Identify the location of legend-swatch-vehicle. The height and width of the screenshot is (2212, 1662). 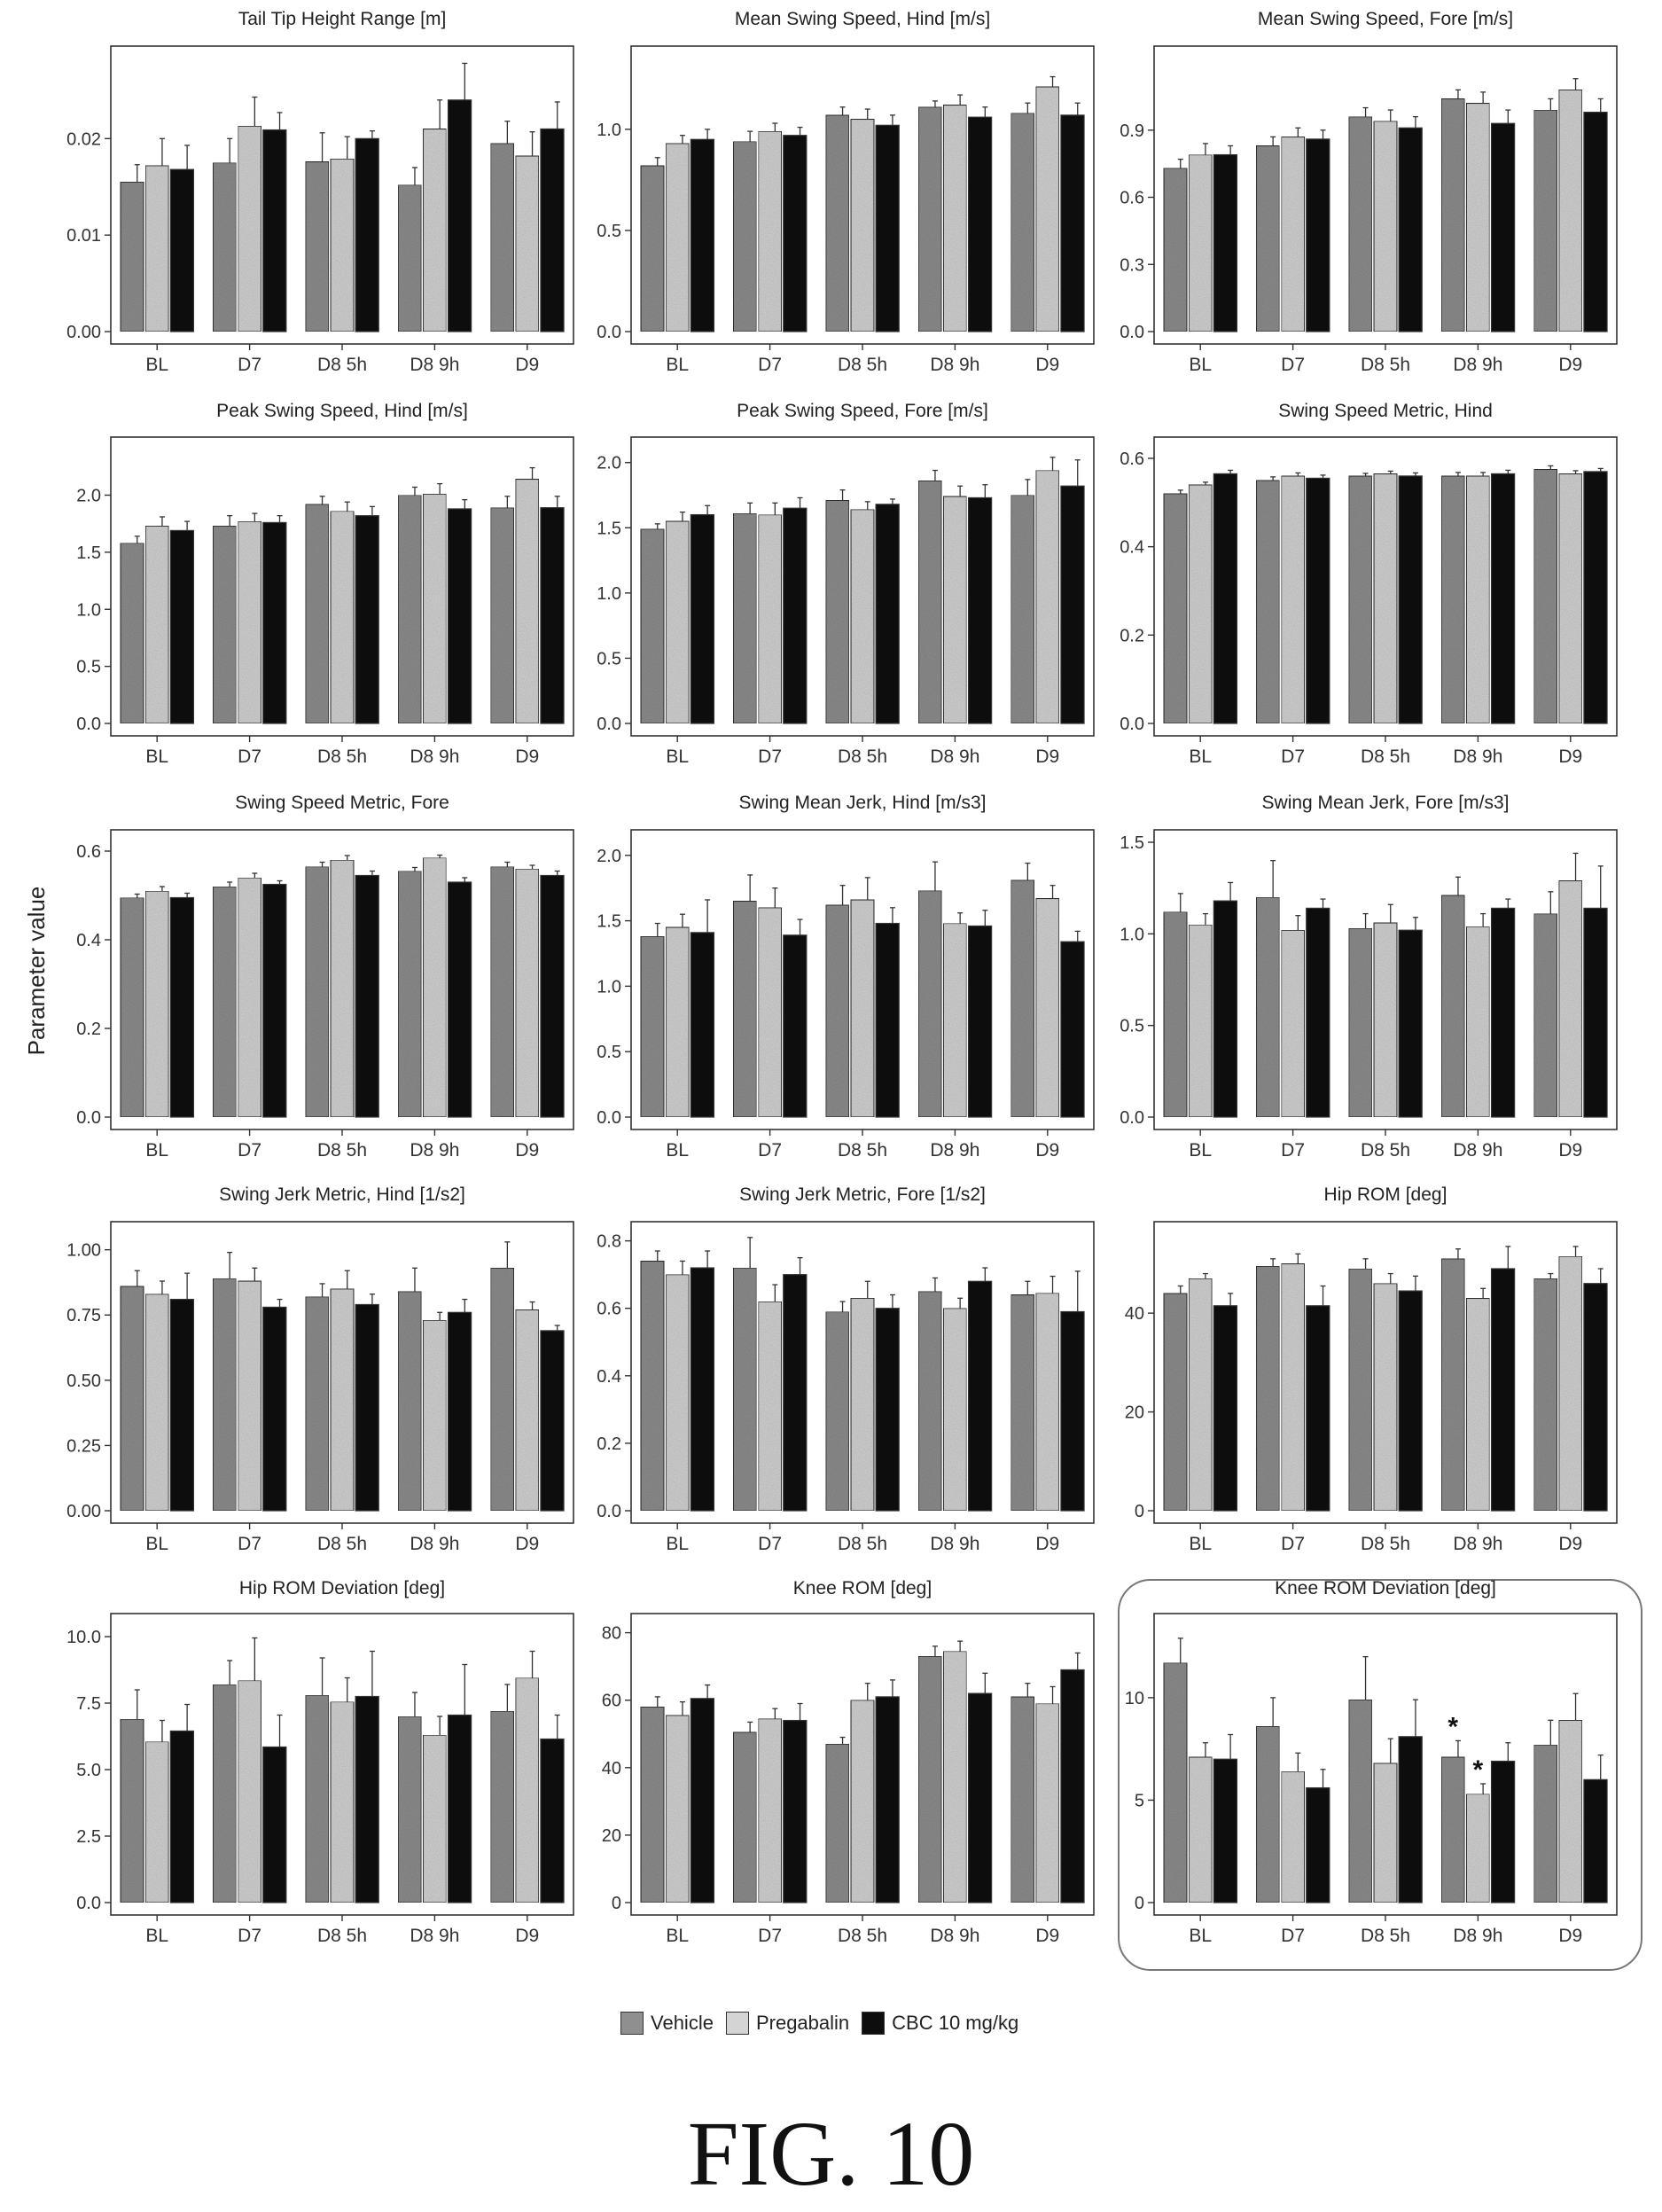
(632, 2023).